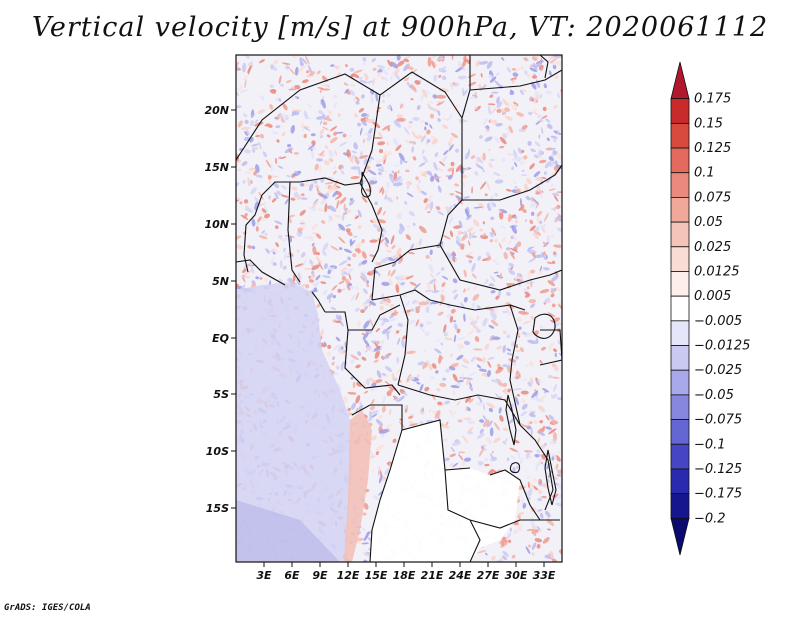 The image size is (800, 618). What do you see at coordinates (217, 508) in the screenshot?
I see `lat-label-15s: 15S` at bounding box center [217, 508].